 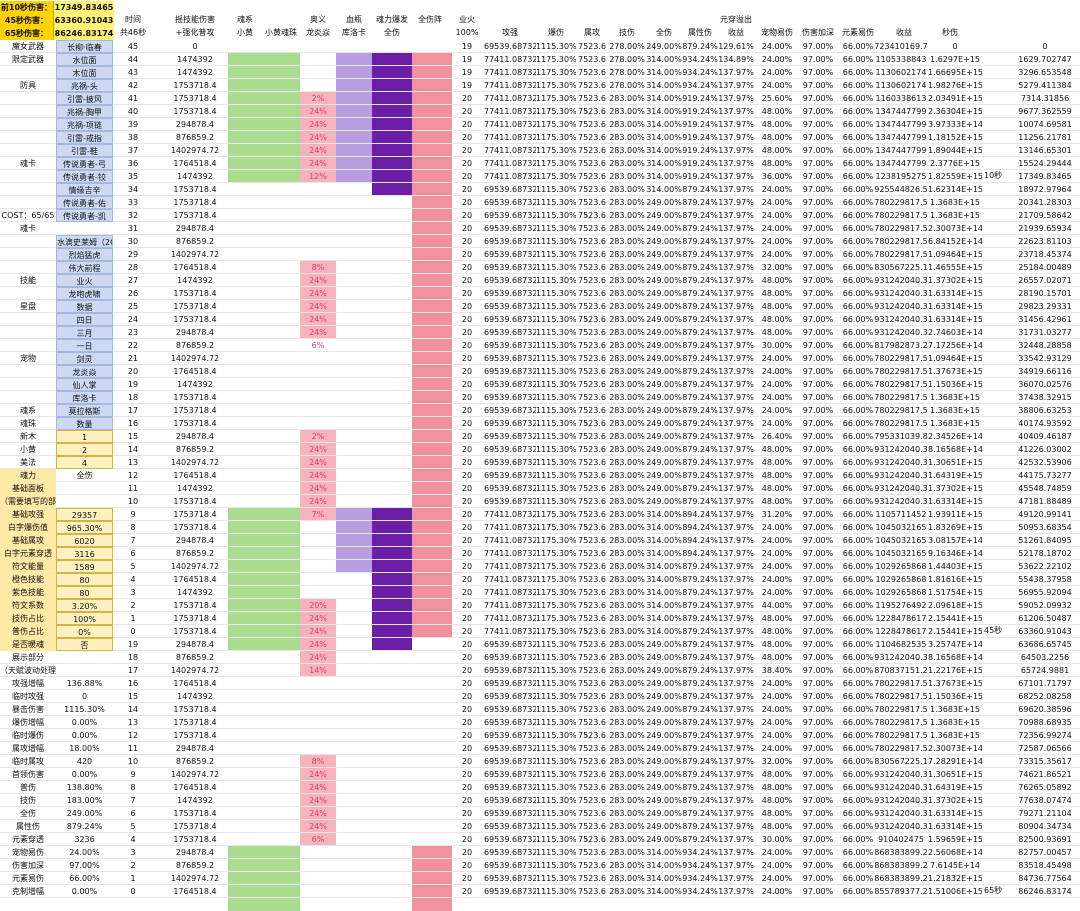 What do you see at coordinates (84, 553) in the screenshot?
I see `item-name: 3116` at bounding box center [84, 553].